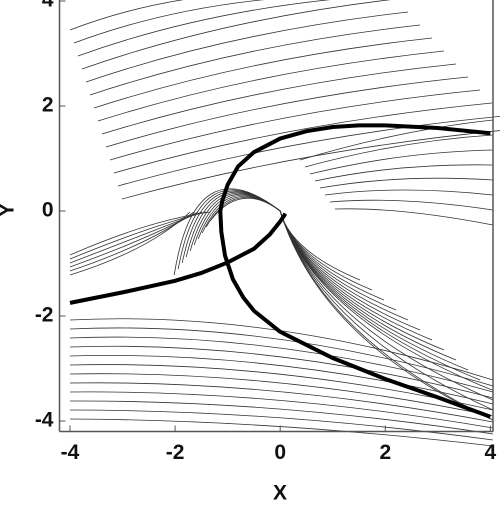  Describe the element at coordinates (48, 6) in the screenshot. I see `y-tick-label: 4` at that location.